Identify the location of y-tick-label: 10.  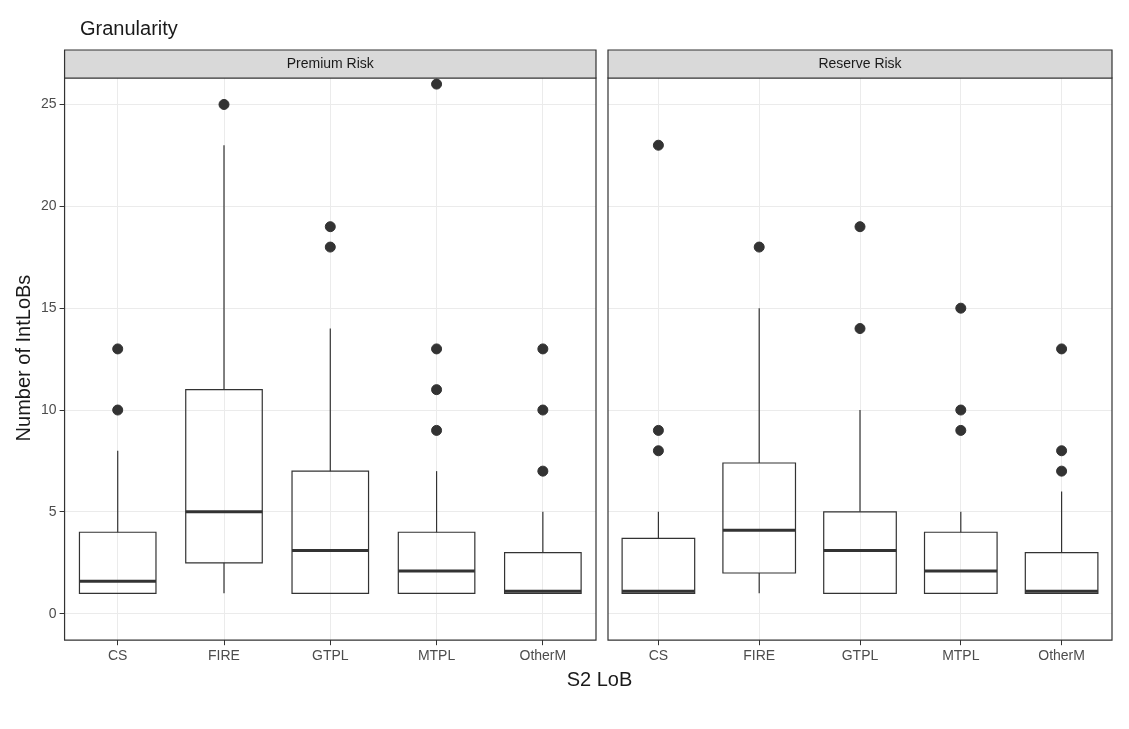
(48, 408).